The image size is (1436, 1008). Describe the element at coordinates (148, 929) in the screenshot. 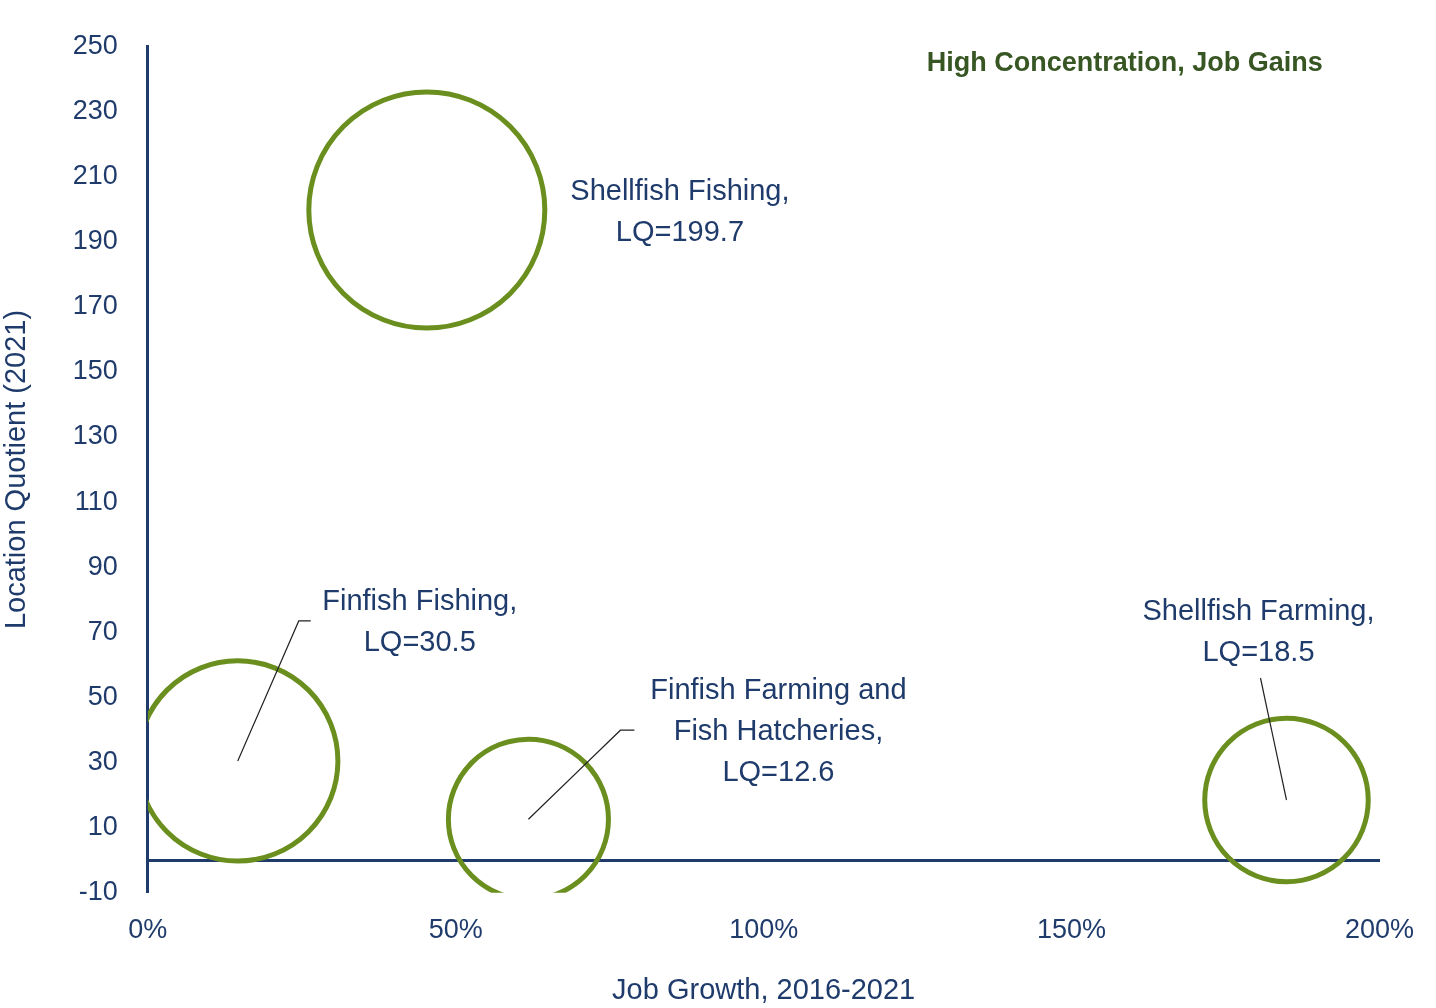

I see `x-tick-label: 0%` at that location.